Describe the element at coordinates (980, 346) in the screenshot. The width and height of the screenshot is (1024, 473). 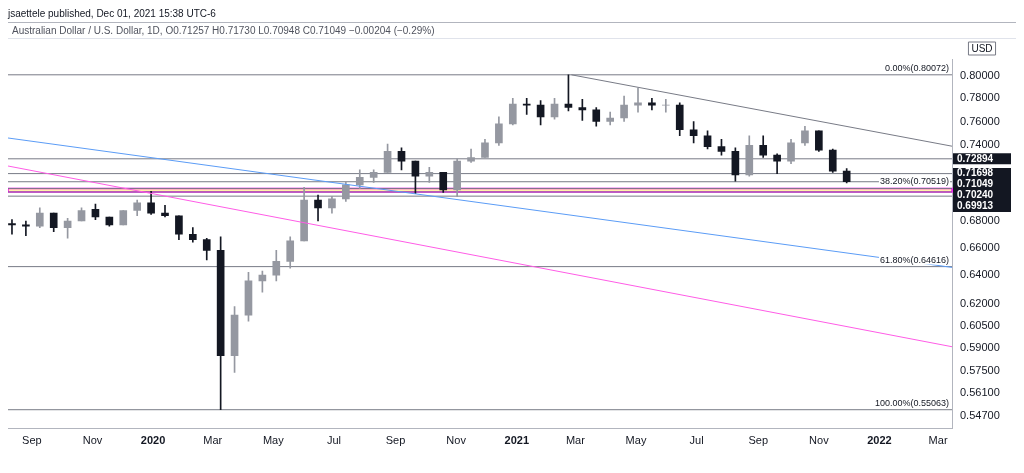
I see `y-tick-label: 0.59000` at that location.